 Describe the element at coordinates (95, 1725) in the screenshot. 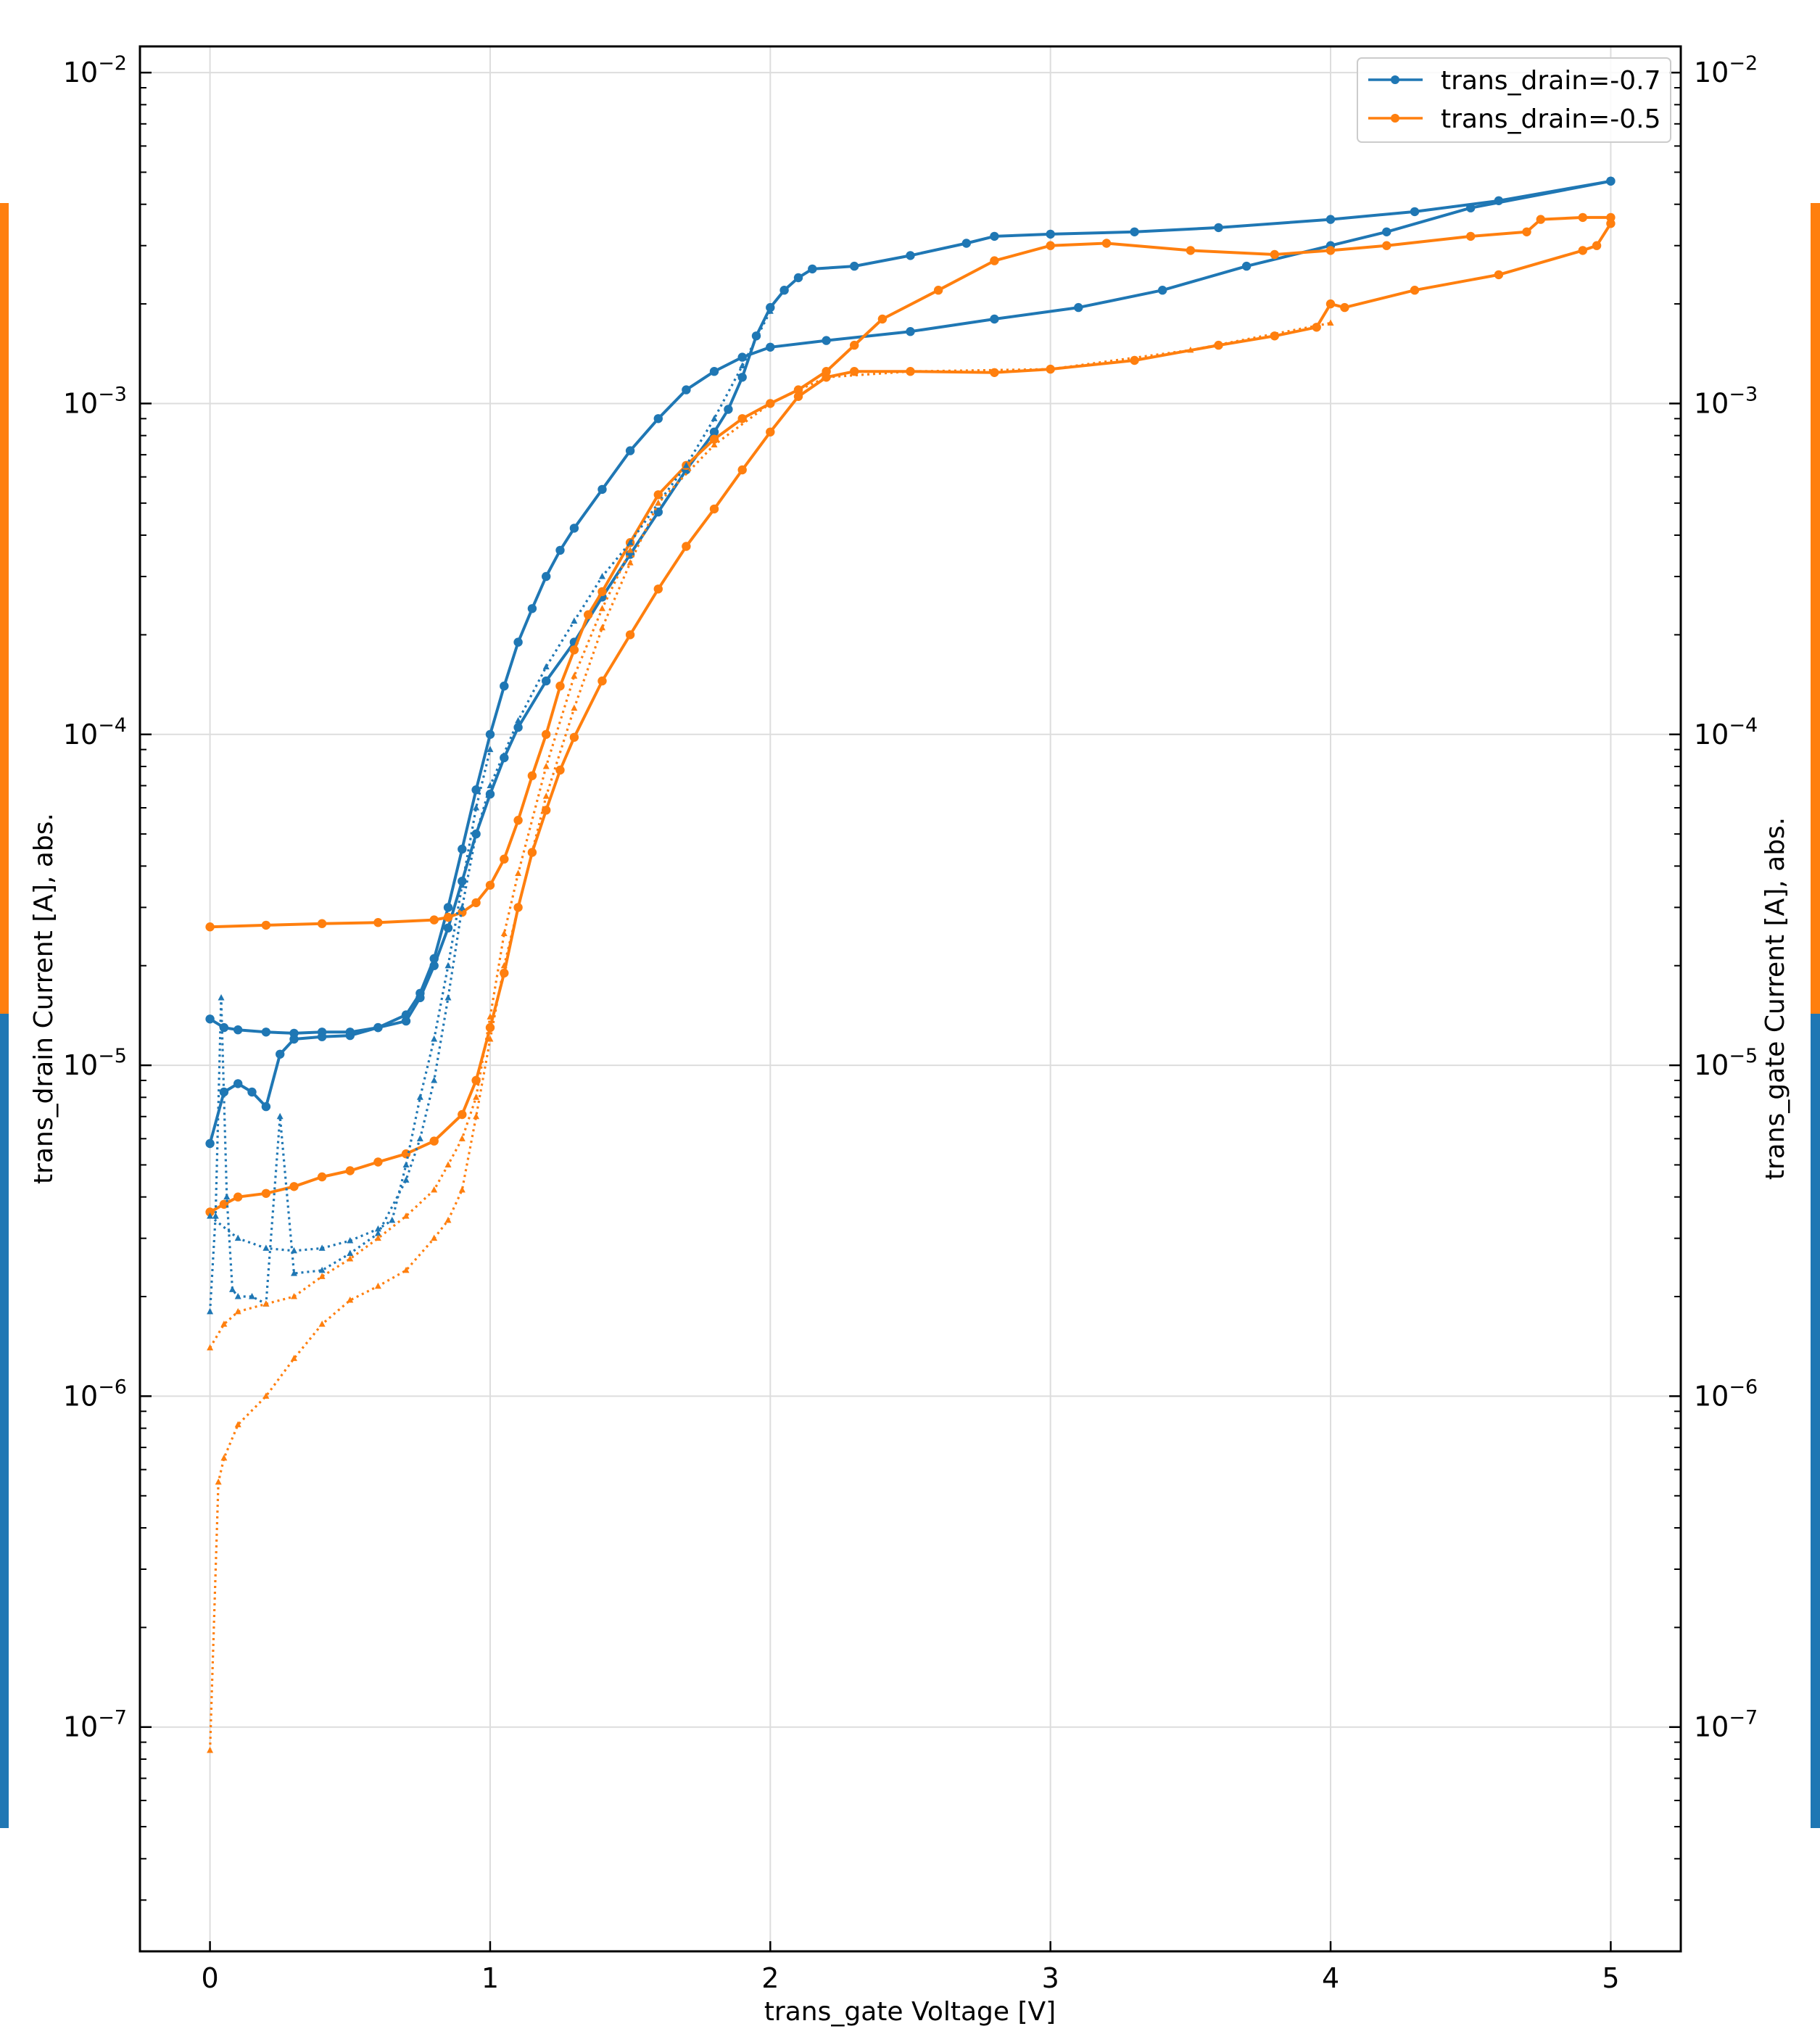

I see `y-tick-label-left: 10⁻⁷` at that location.